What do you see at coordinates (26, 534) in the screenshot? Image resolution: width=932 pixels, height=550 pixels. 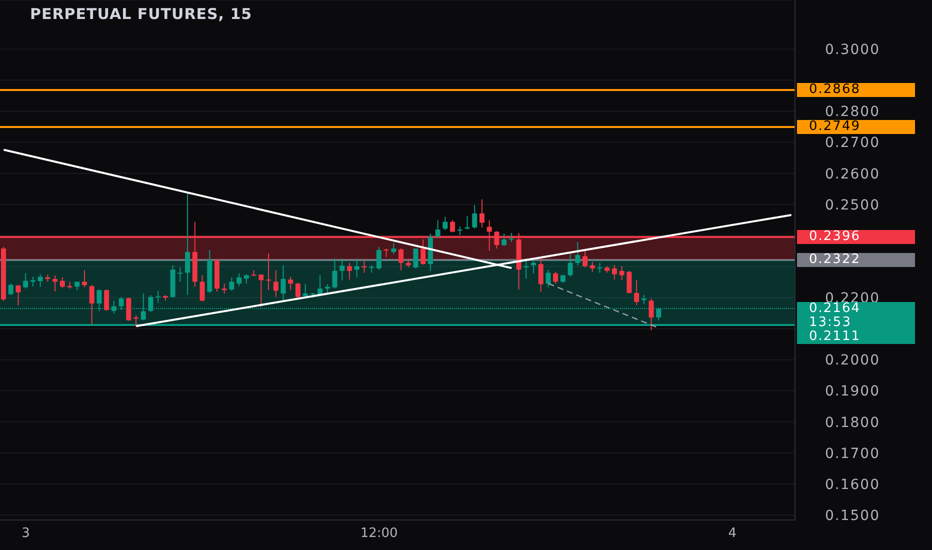 I see `x-tick-label: 3` at bounding box center [26, 534].